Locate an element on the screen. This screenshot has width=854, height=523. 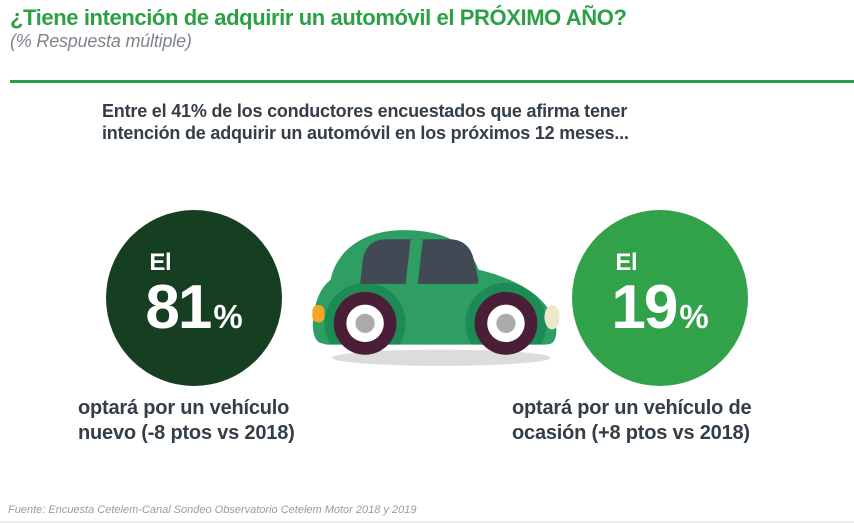
stat-circle-used-vehicle-content: El 19 % is located at coordinates (660, 295).